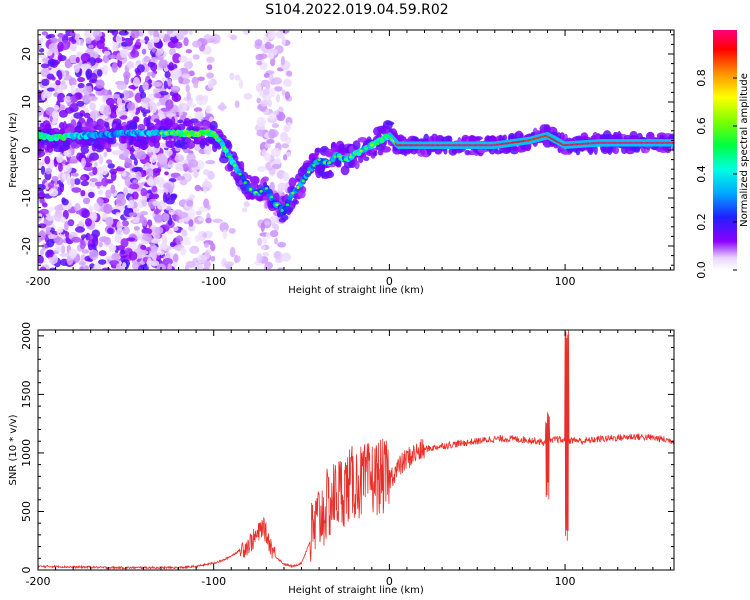 This screenshot has height=600, width=750. Describe the element at coordinates (356, 590) in the screenshot. I see `snr-xlabel: Height of straight line (km)` at that location.